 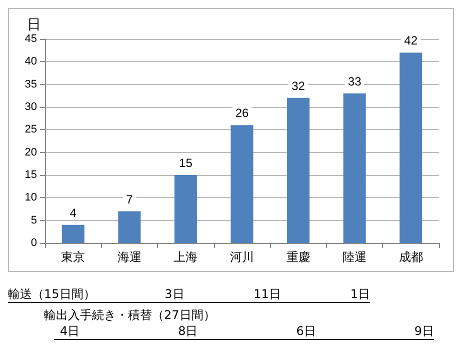 I want to click on x-tick-label: 重慶, so click(x=298, y=257).